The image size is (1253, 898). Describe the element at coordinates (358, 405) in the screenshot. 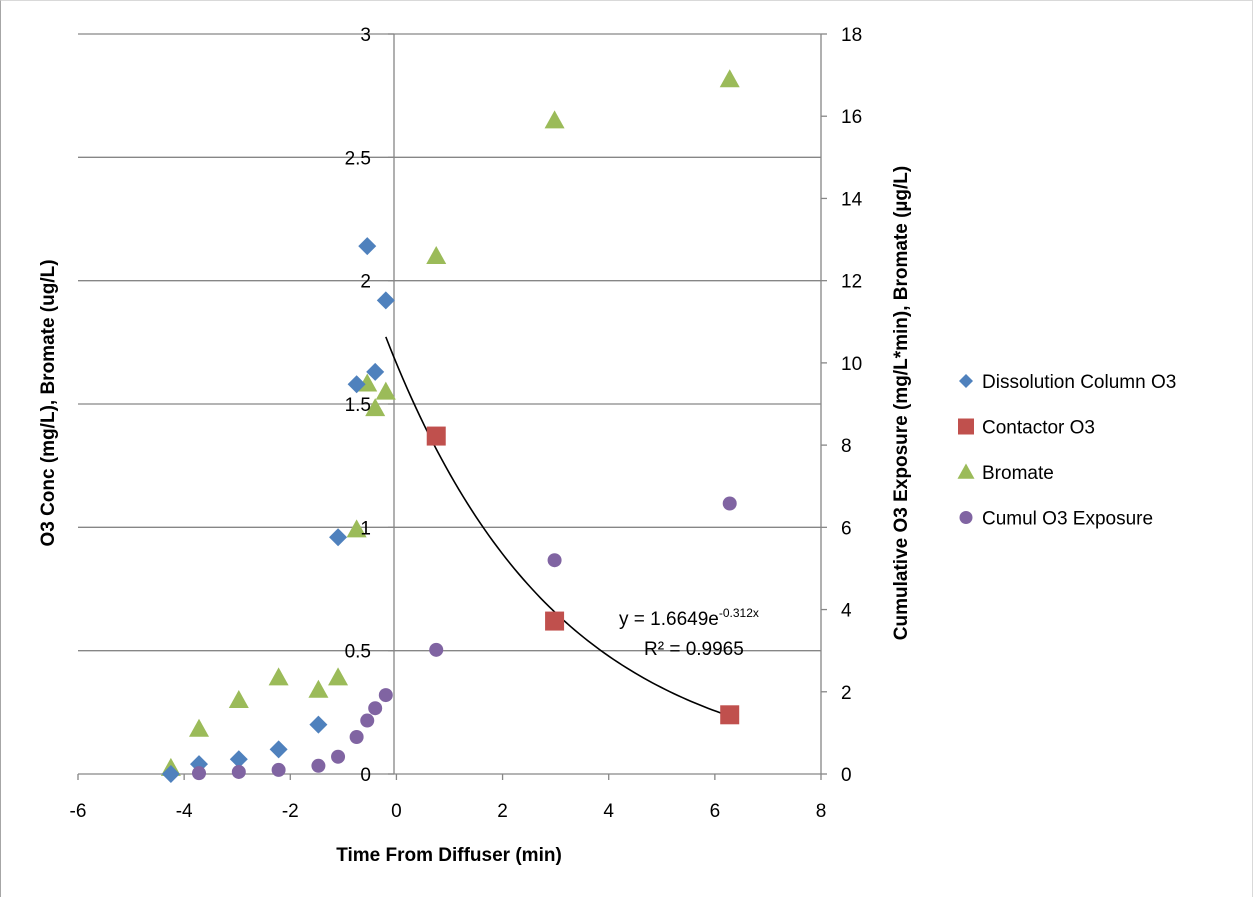

I see `y-tick-label: 1.5` at that location.